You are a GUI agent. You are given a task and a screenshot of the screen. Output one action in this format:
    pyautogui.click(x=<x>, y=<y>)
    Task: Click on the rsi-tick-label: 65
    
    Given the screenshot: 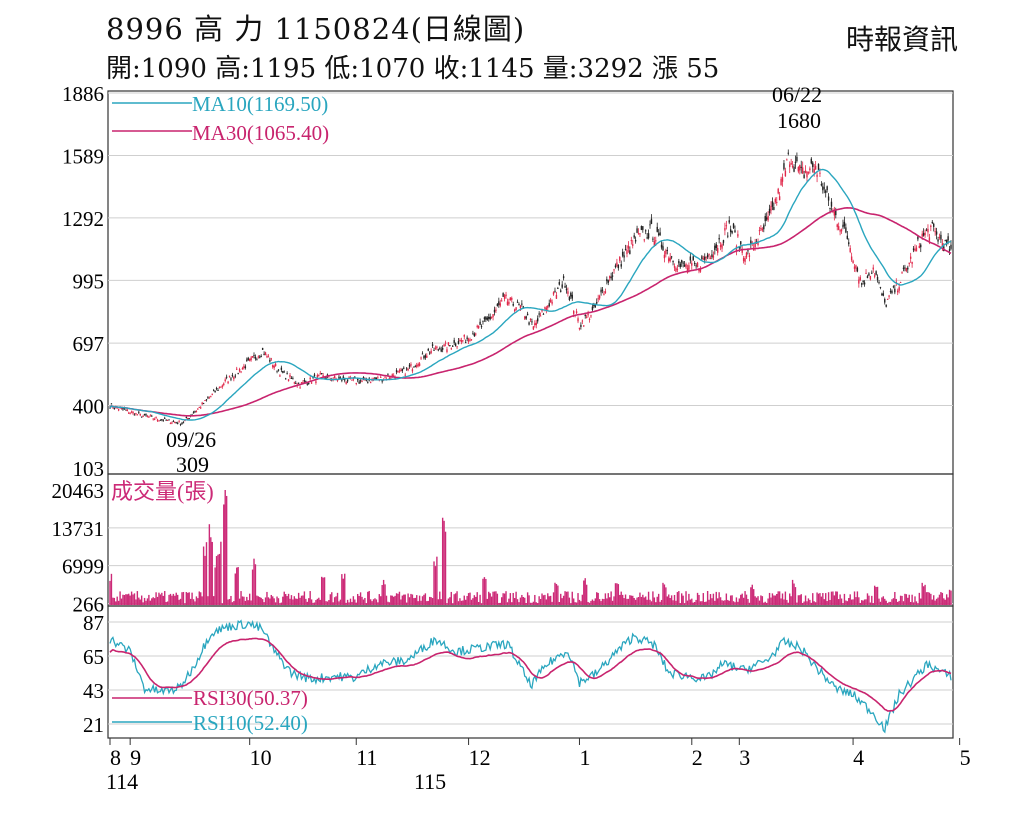 What is the action you would take?
    pyautogui.click(x=93, y=657)
    